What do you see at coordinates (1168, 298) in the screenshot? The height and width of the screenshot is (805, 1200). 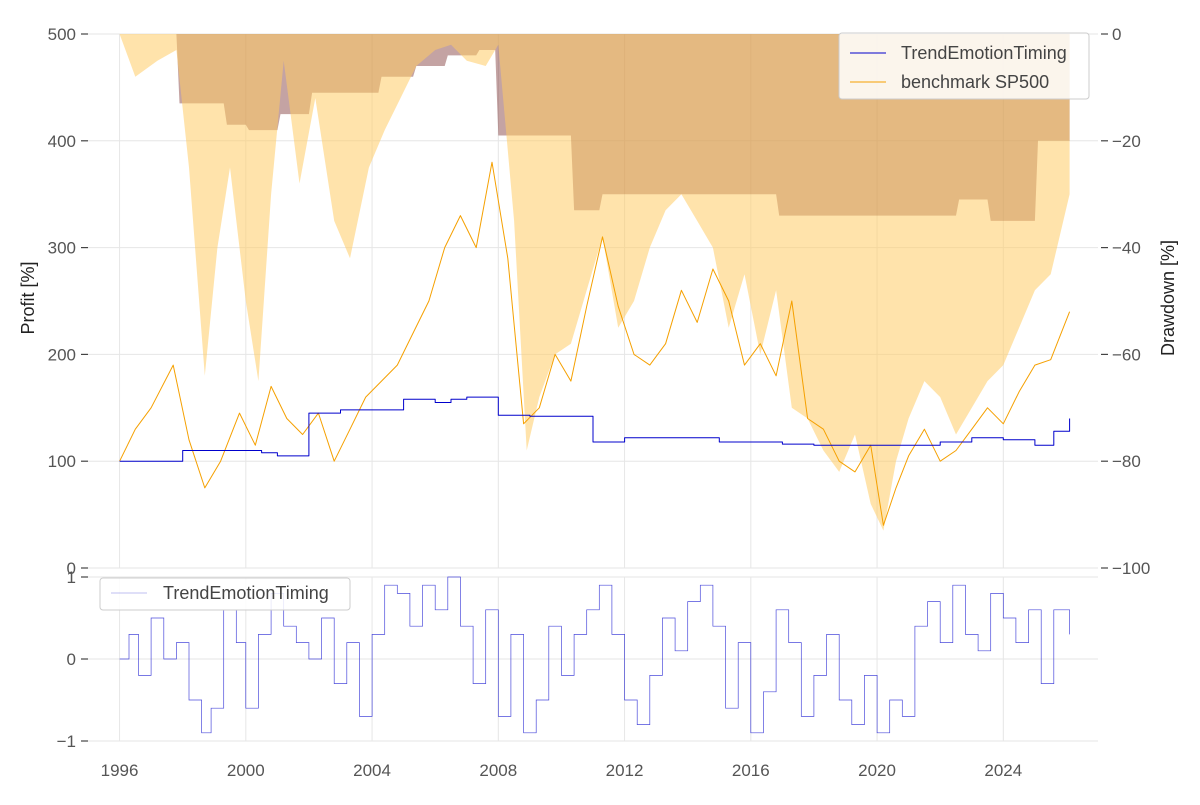 I see `drawdown-axis-title: Drawdown [%]` at bounding box center [1168, 298].